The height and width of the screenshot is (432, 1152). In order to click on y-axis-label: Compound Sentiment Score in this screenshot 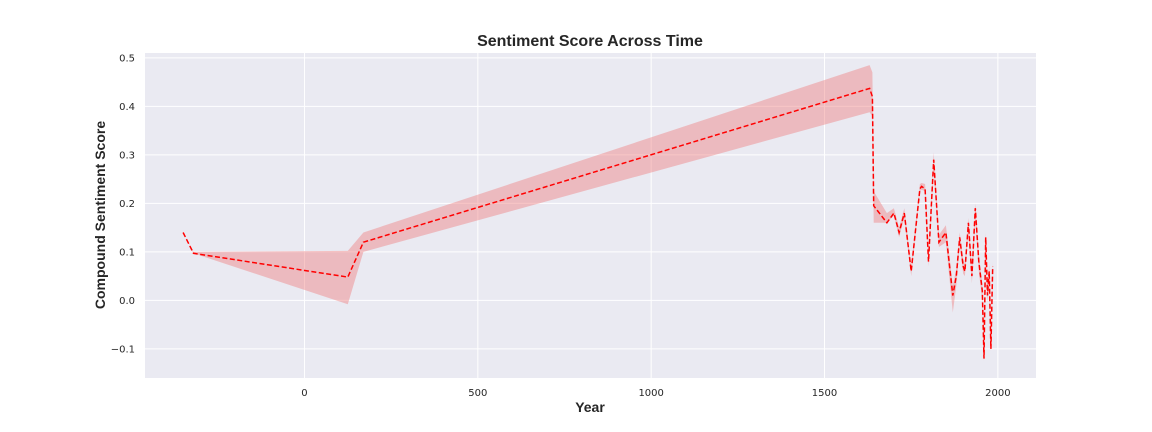, I will do `click(100, 215)`.